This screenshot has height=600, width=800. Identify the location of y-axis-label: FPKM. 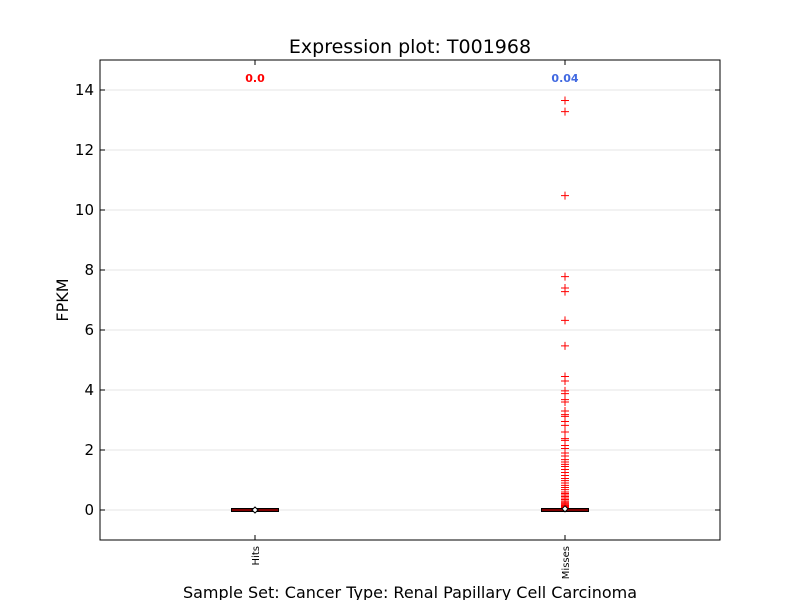
(62, 299).